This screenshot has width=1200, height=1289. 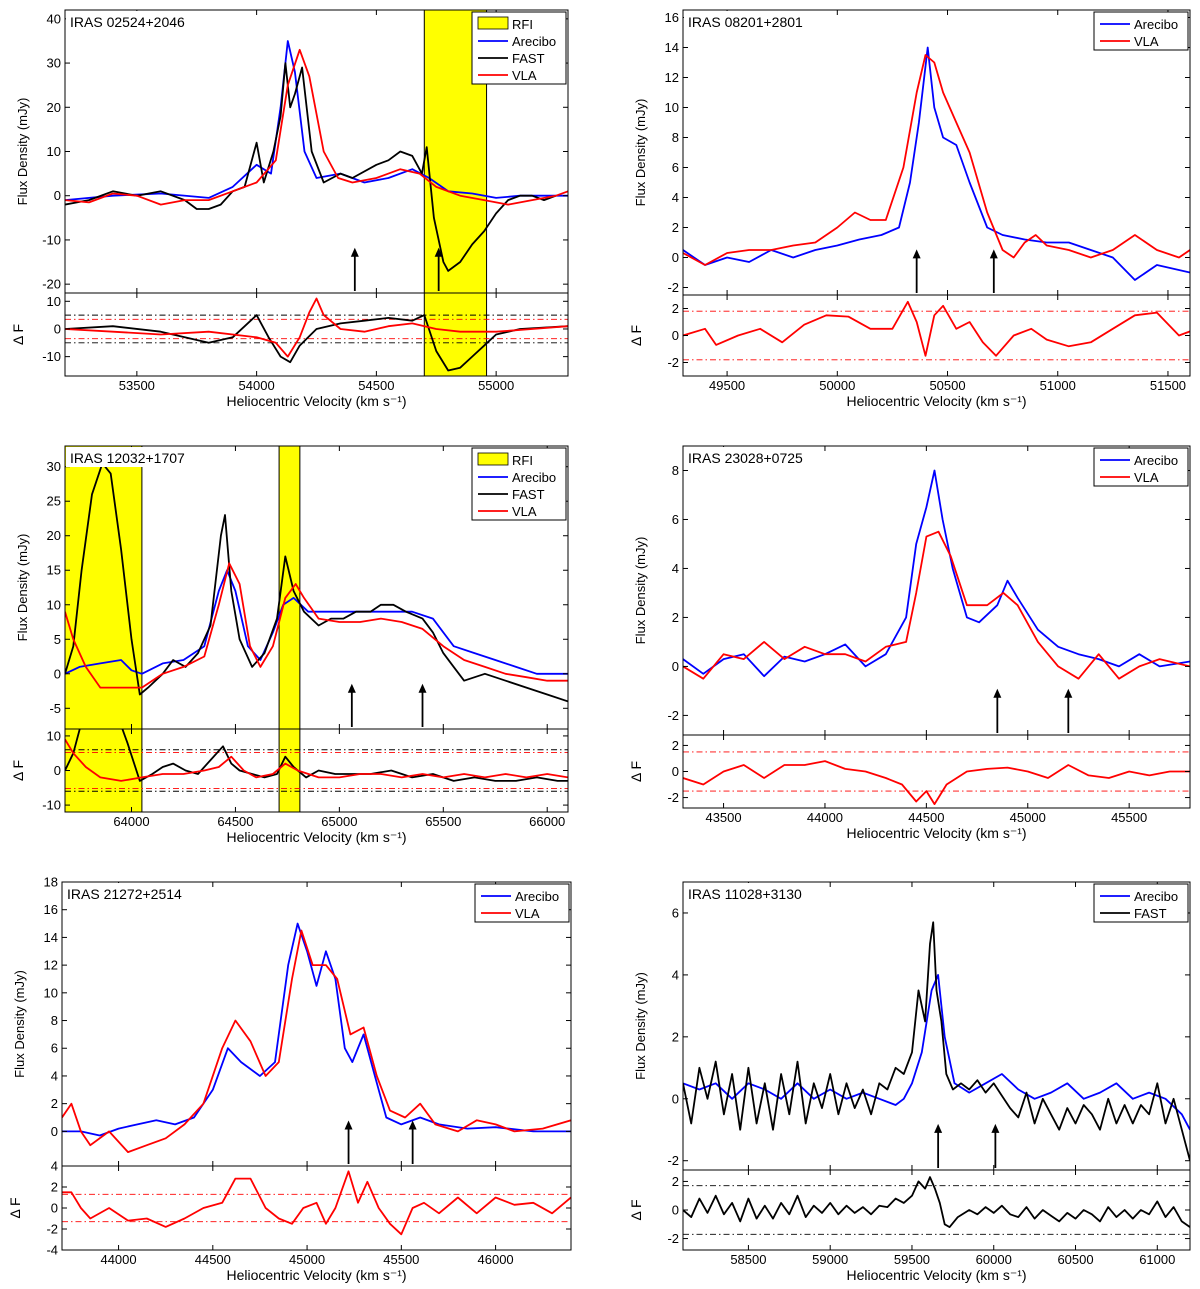 What do you see at coordinates (54, 466) in the screenshot?
I see `y-tick-label: 30` at bounding box center [54, 466].